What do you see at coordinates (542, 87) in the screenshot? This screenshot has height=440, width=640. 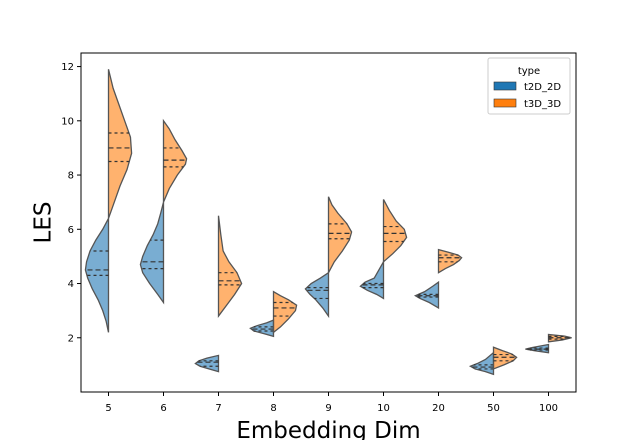 I see `legend-label-t2D_2D: t2D_2D` at bounding box center [542, 87].